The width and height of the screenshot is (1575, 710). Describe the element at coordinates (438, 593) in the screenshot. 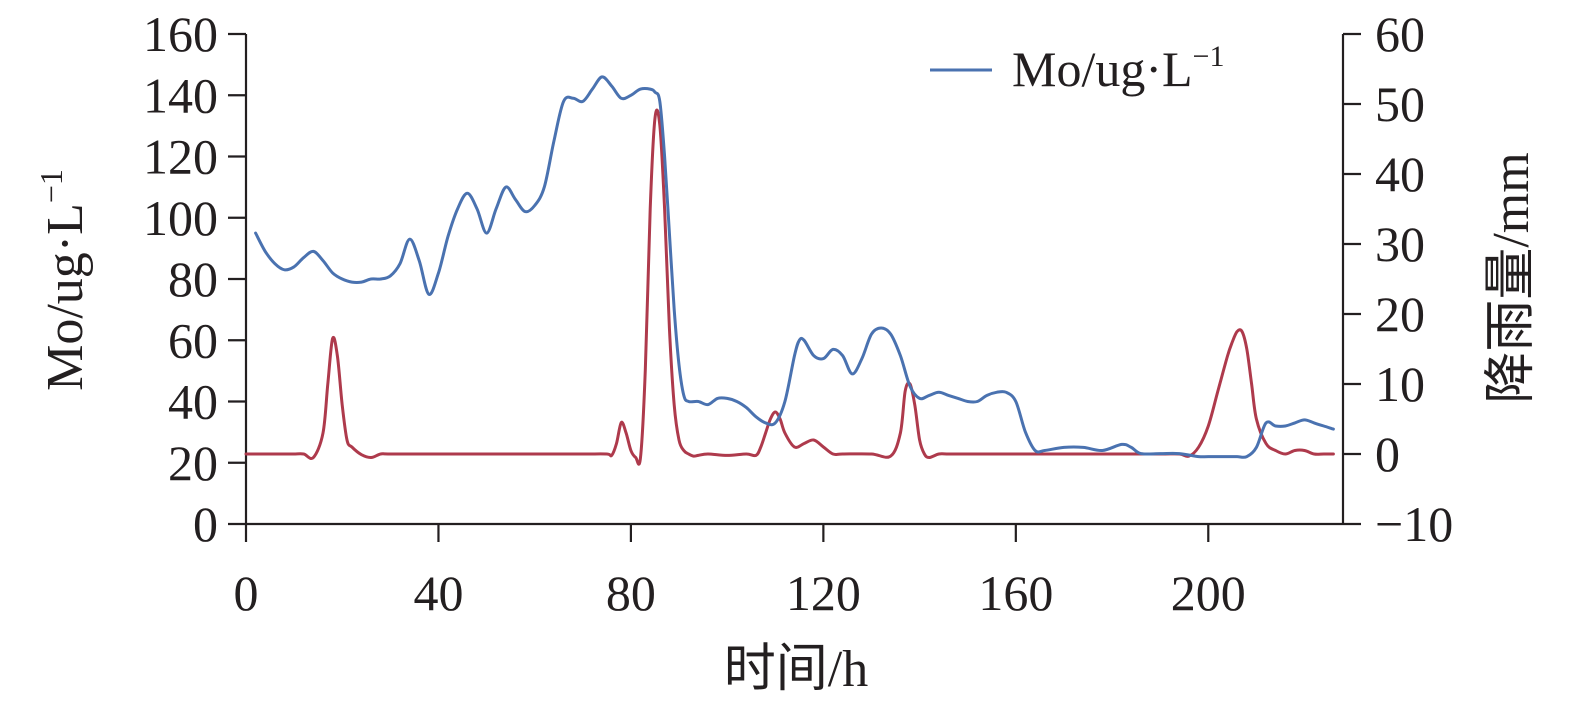

I see `x-tick-label: 40` at that location.